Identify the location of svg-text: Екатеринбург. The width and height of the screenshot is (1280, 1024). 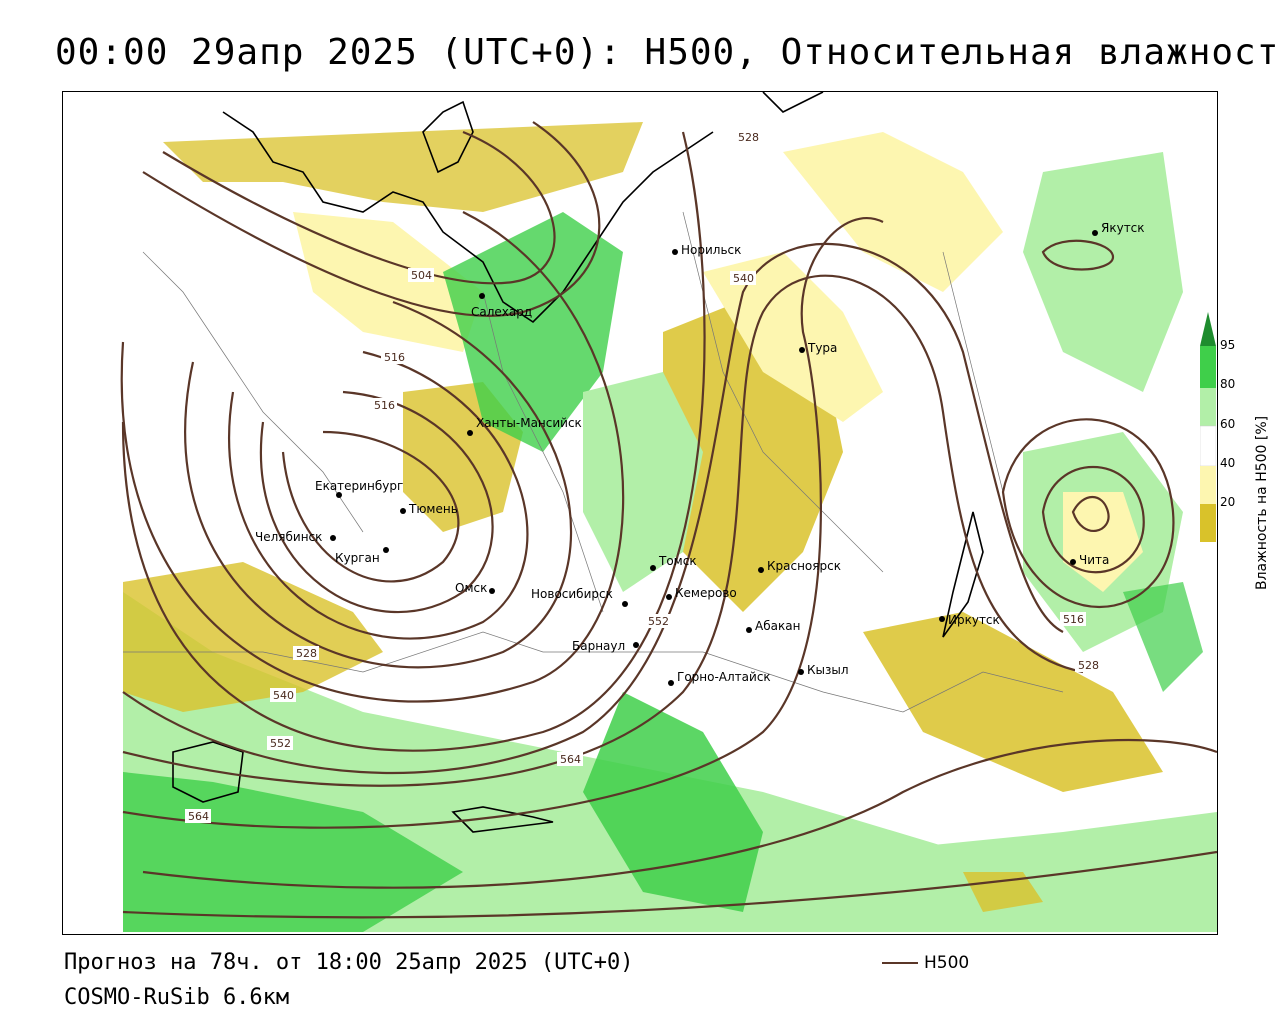
(359, 486).